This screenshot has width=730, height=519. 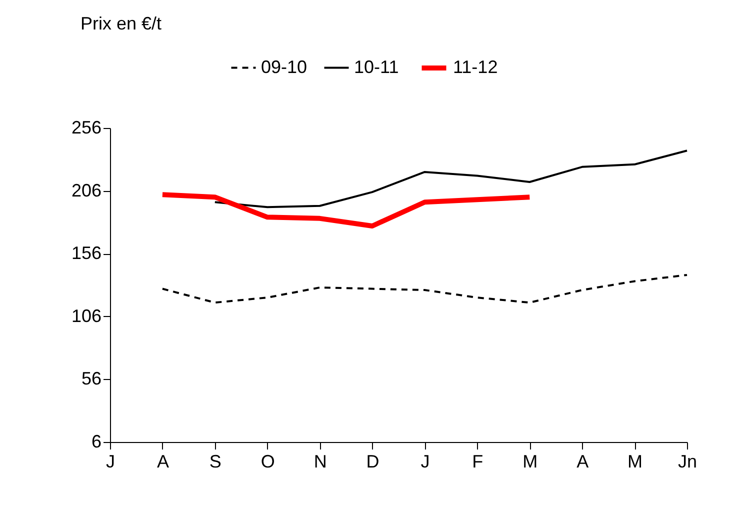 I want to click on y-tick-label: 56, so click(x=91, y=378).